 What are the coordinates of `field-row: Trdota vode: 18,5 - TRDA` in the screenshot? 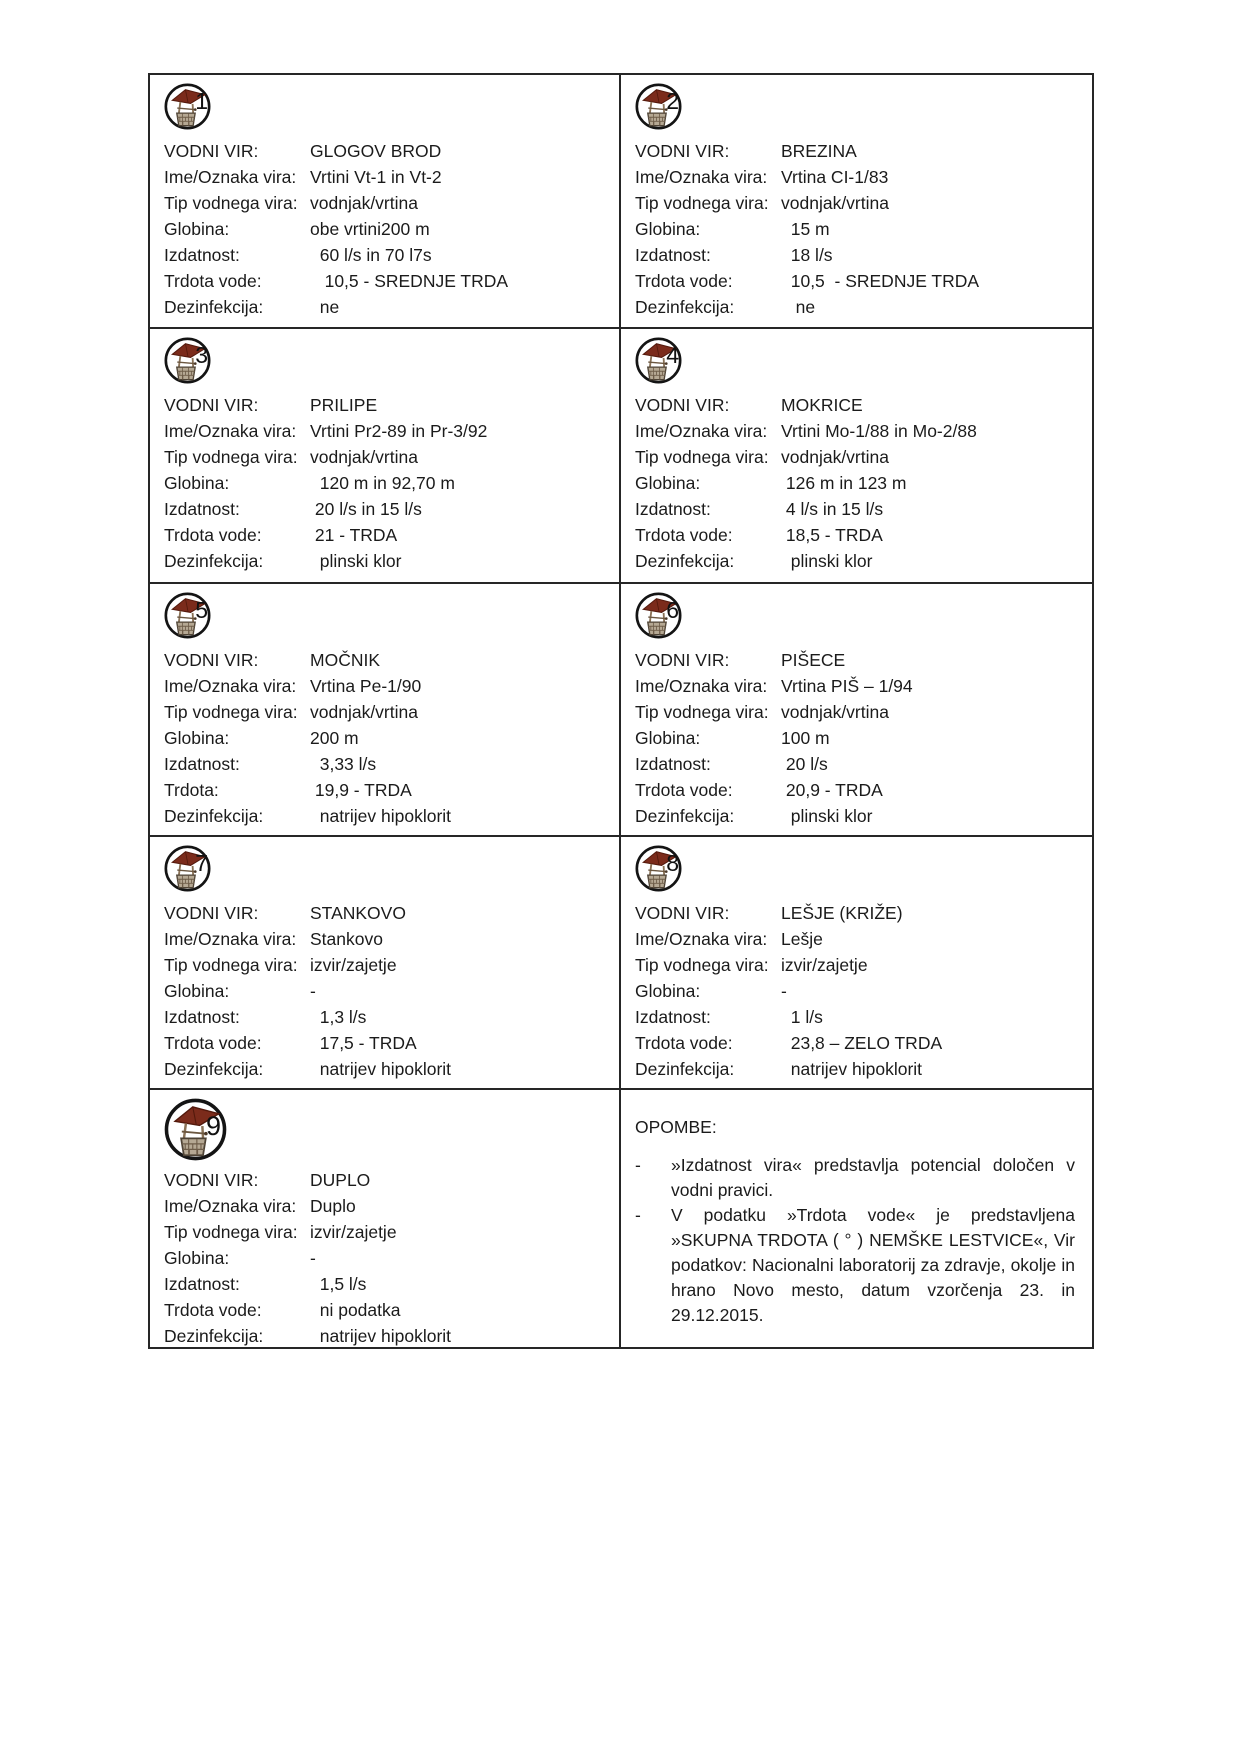 It's located at (856, 535).